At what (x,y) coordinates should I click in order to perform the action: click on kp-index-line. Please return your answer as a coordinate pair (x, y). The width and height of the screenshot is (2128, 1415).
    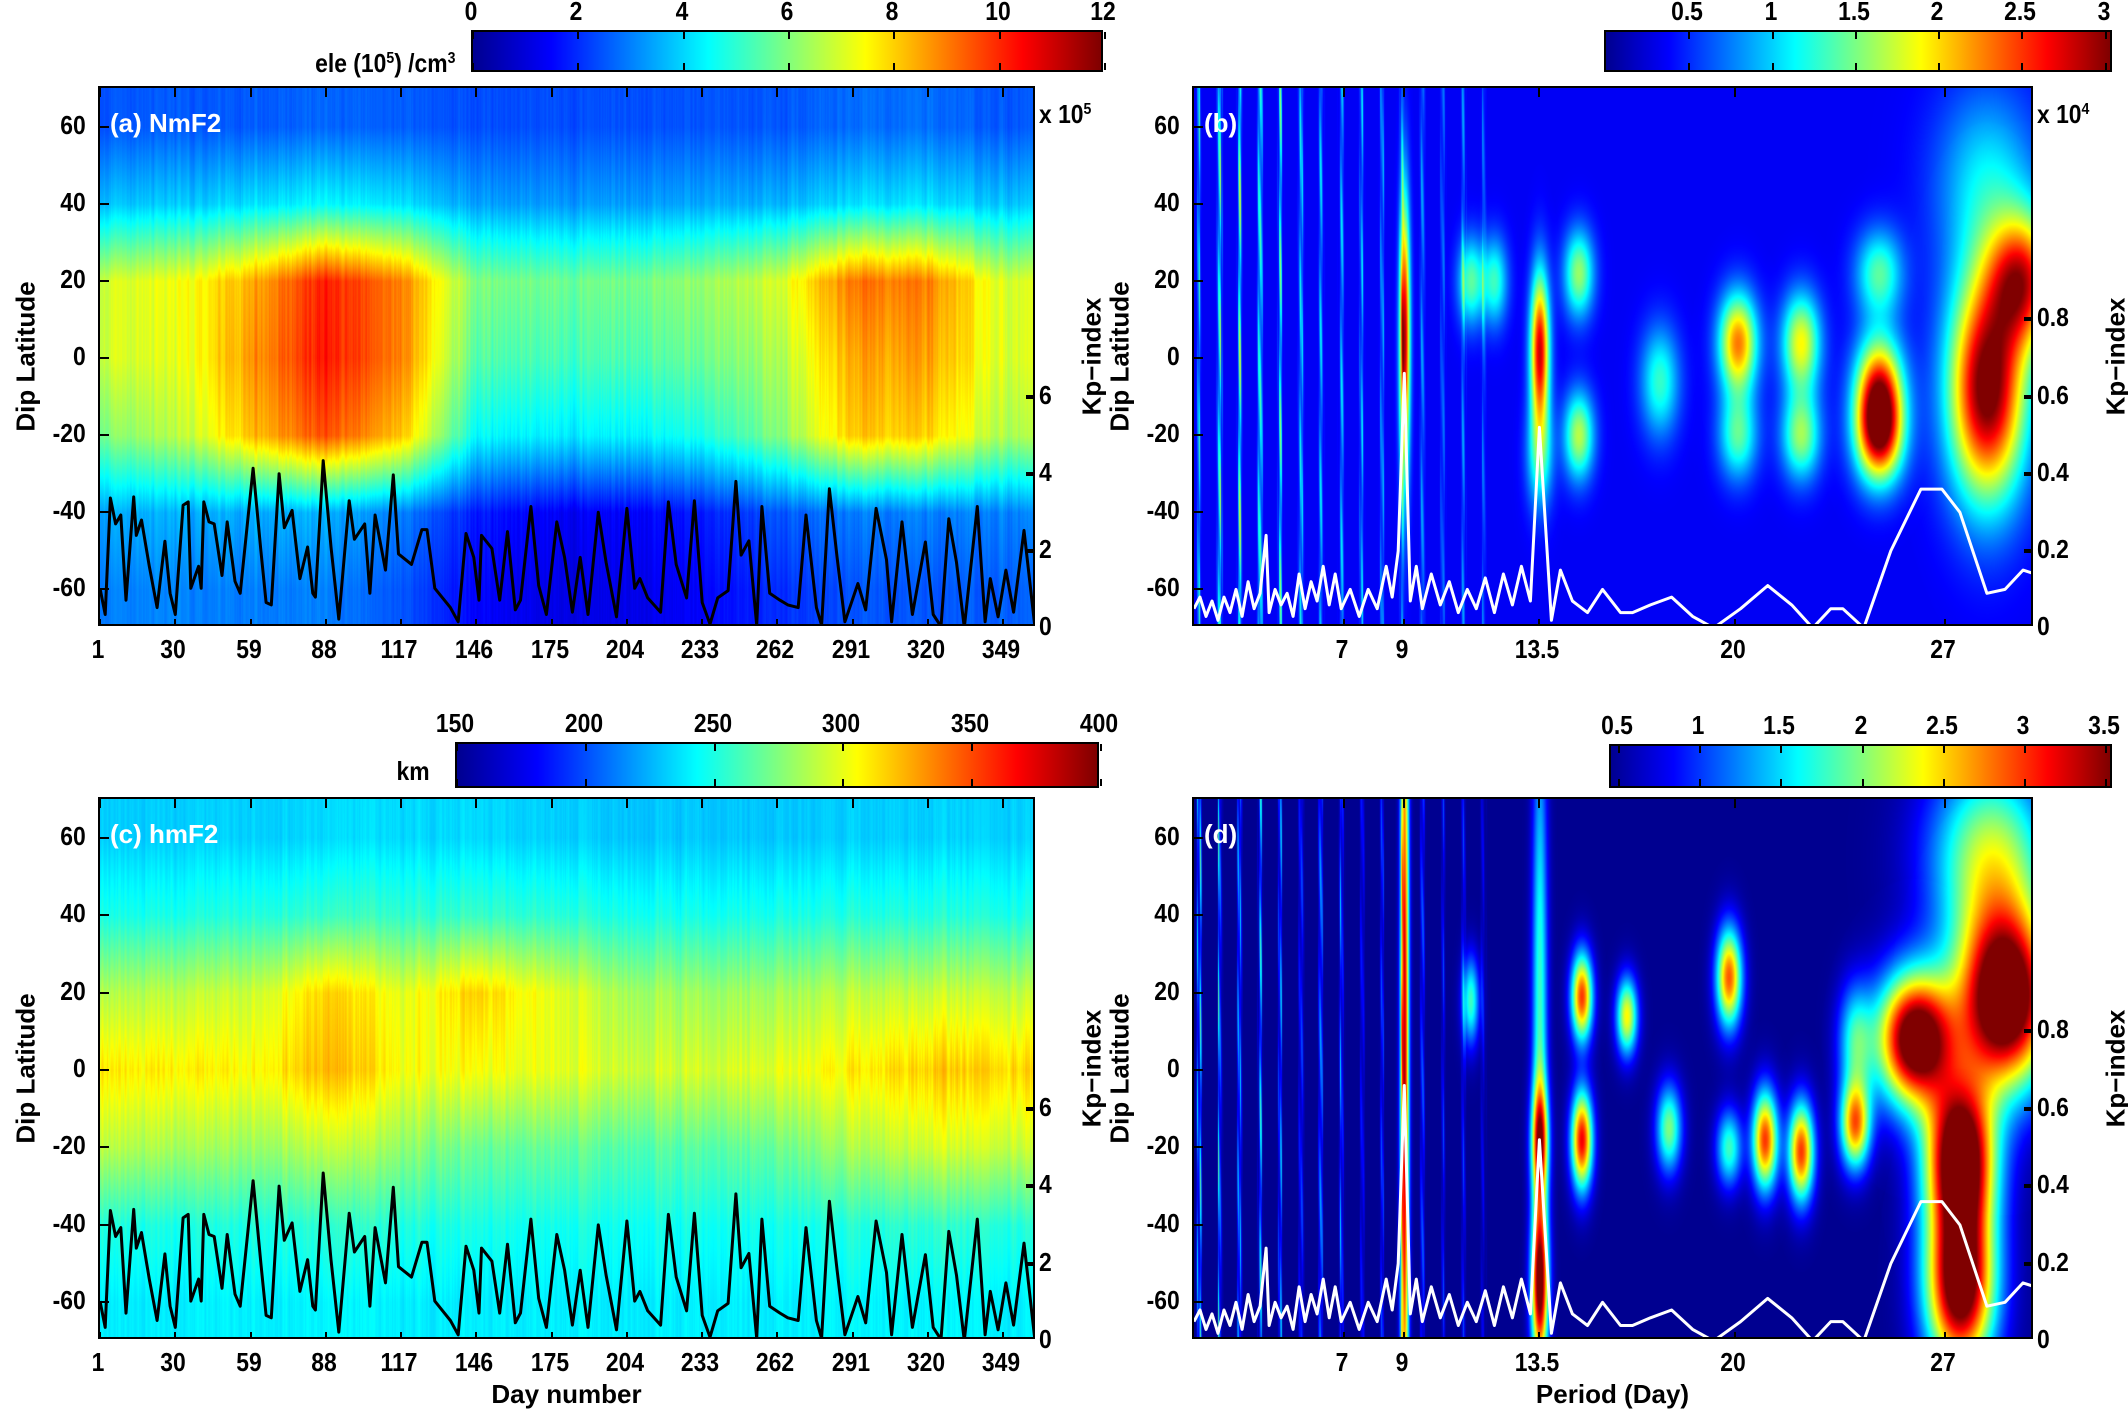
    Looking at the image, I should click on (566, 541).